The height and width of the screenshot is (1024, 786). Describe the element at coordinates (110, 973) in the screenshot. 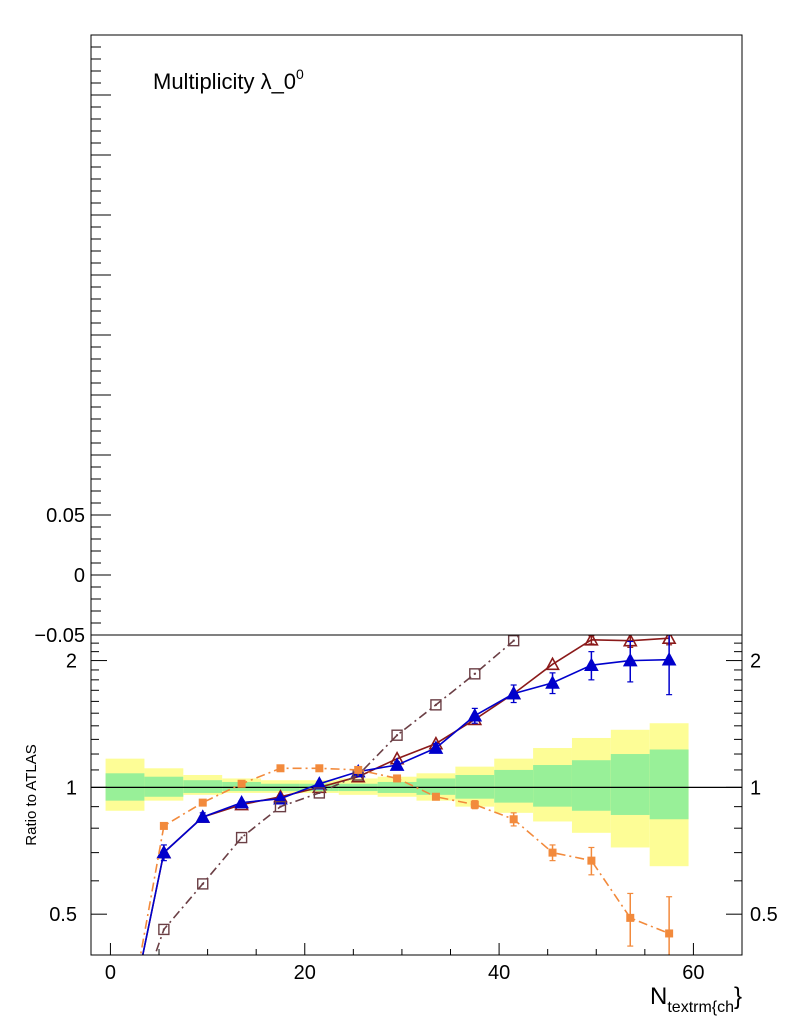

I see `x-tick-label: 0` at that location.